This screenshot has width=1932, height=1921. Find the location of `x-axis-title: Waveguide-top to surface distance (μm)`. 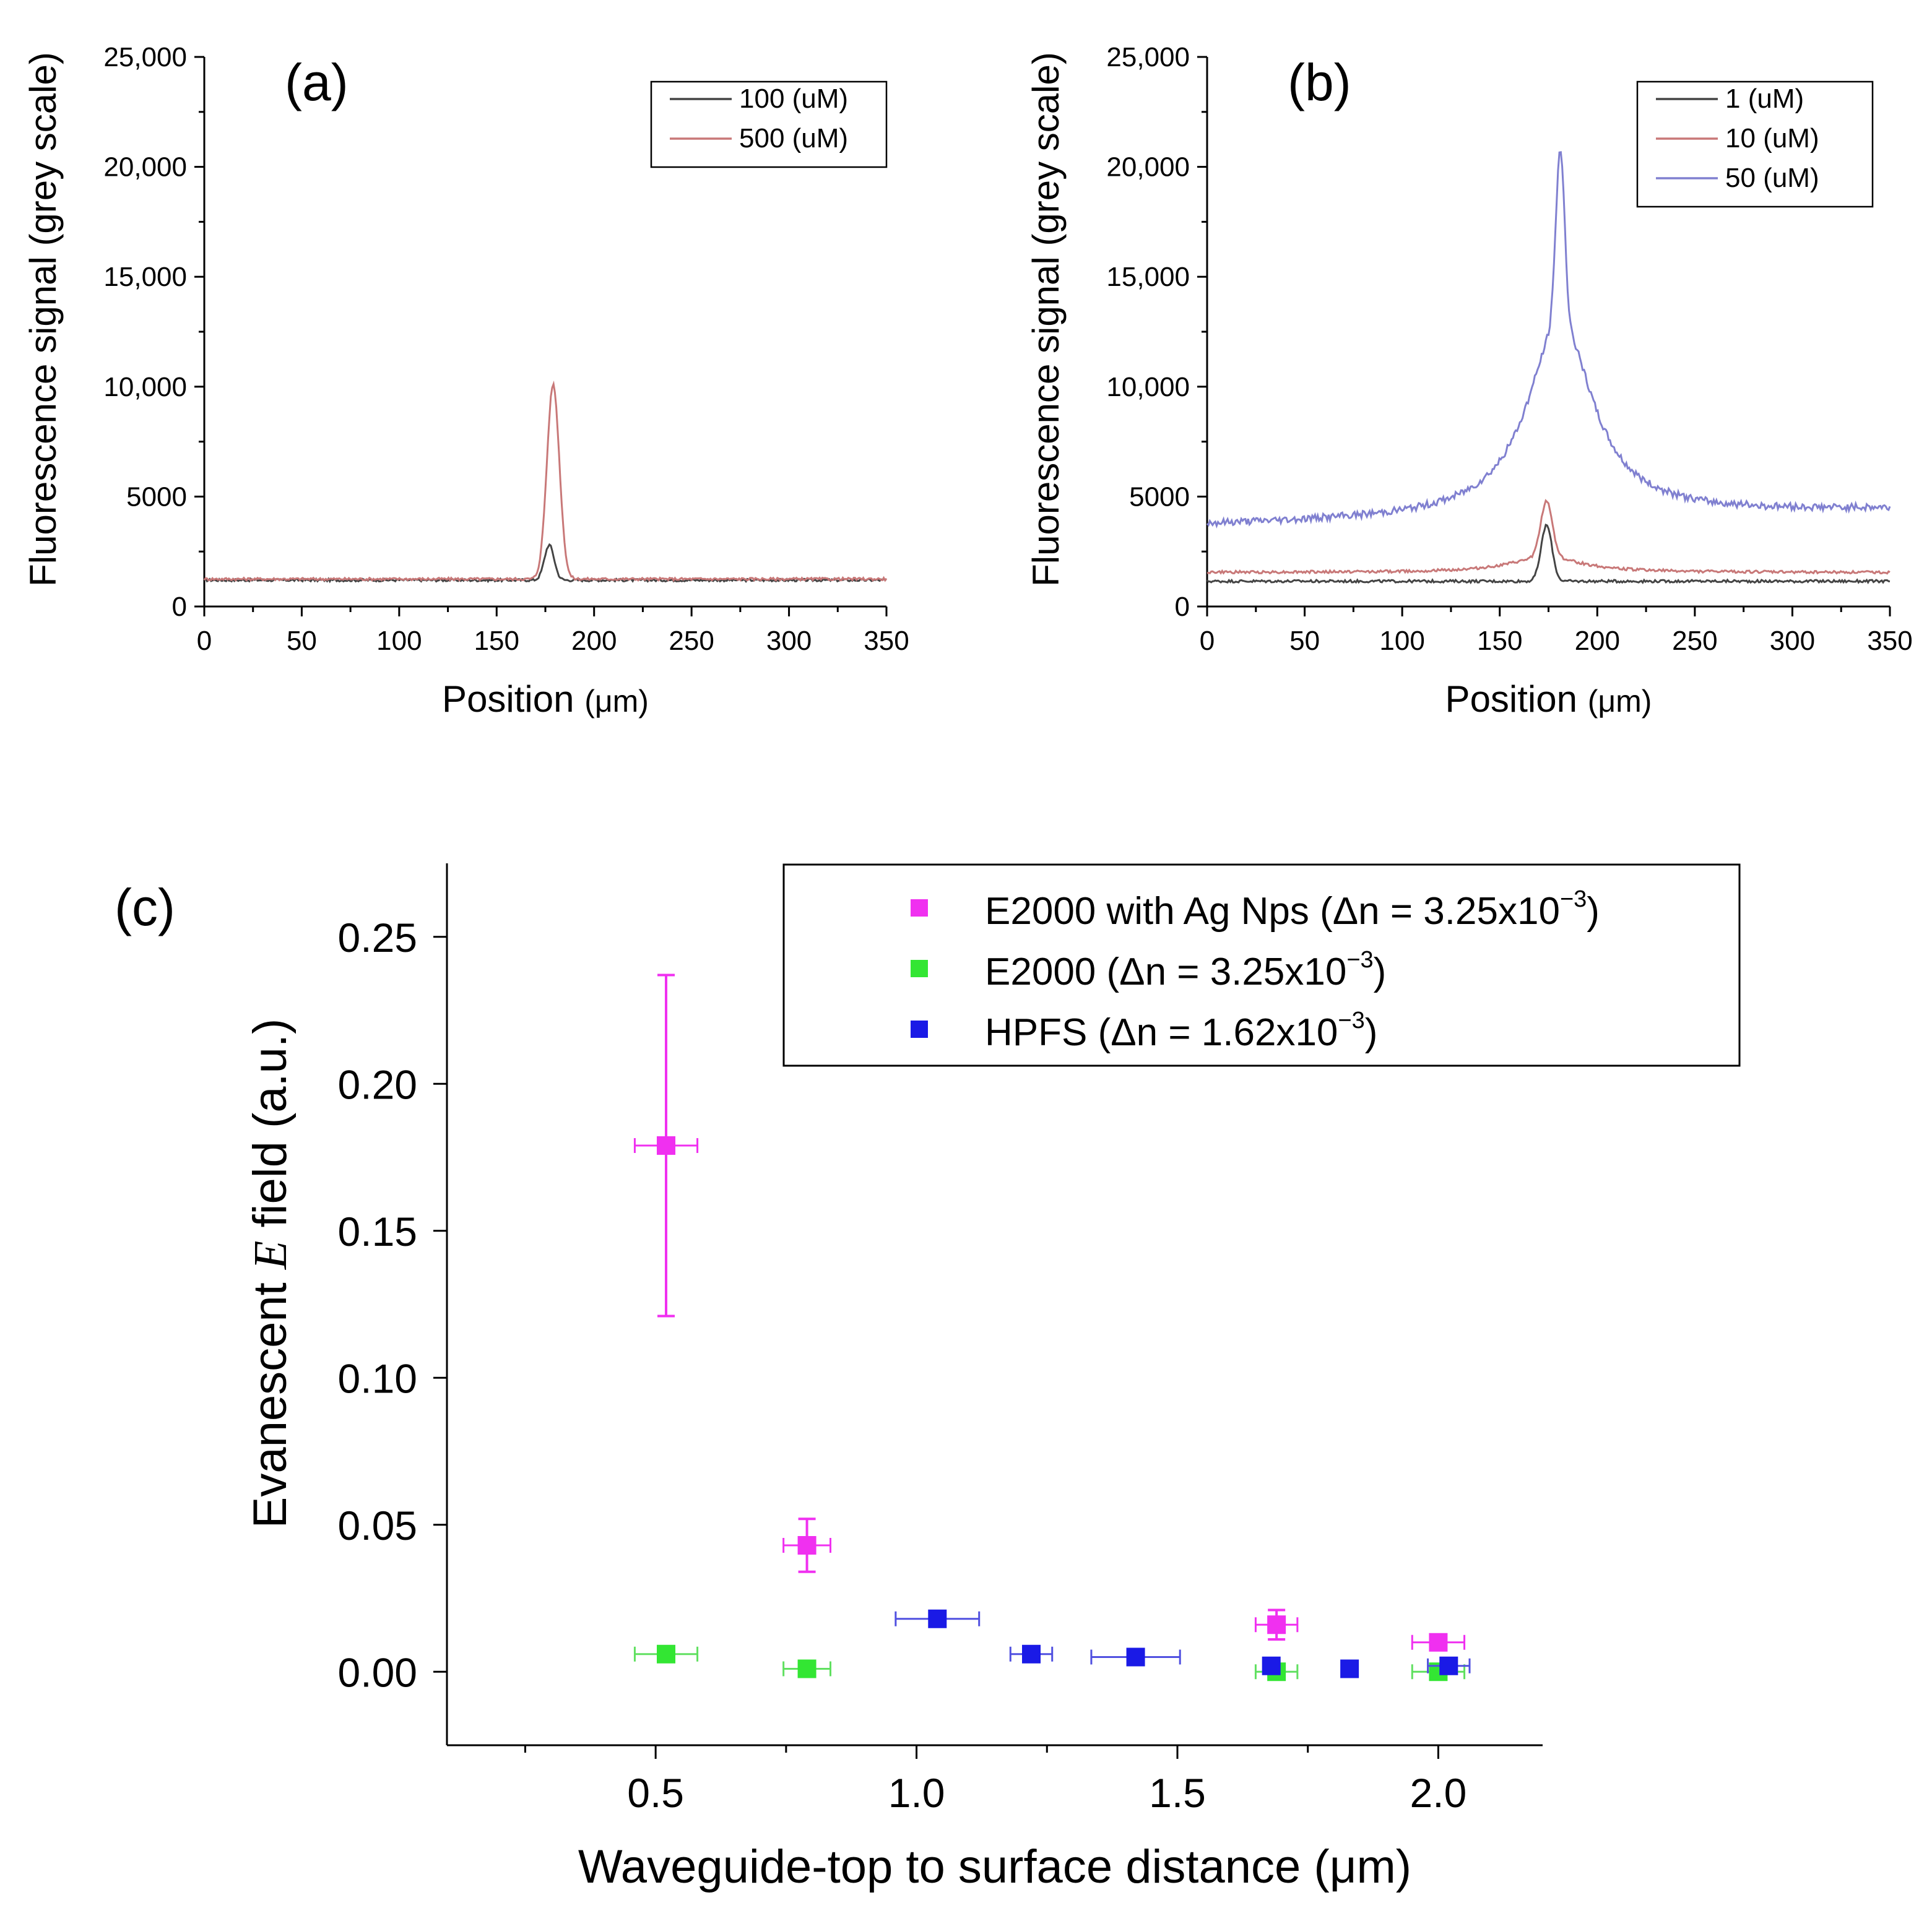

x-axis-title: Waveguide-top to surface distance (μm) is located at coordinates (994, 1867).